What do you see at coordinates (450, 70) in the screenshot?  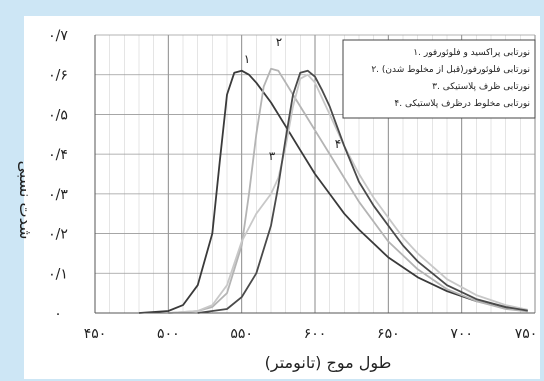 I see `legend-entry-2: ۲. نورتابی فلوئورفور(قبل از مخلوط شدن)` at bounding box center [450, 70].